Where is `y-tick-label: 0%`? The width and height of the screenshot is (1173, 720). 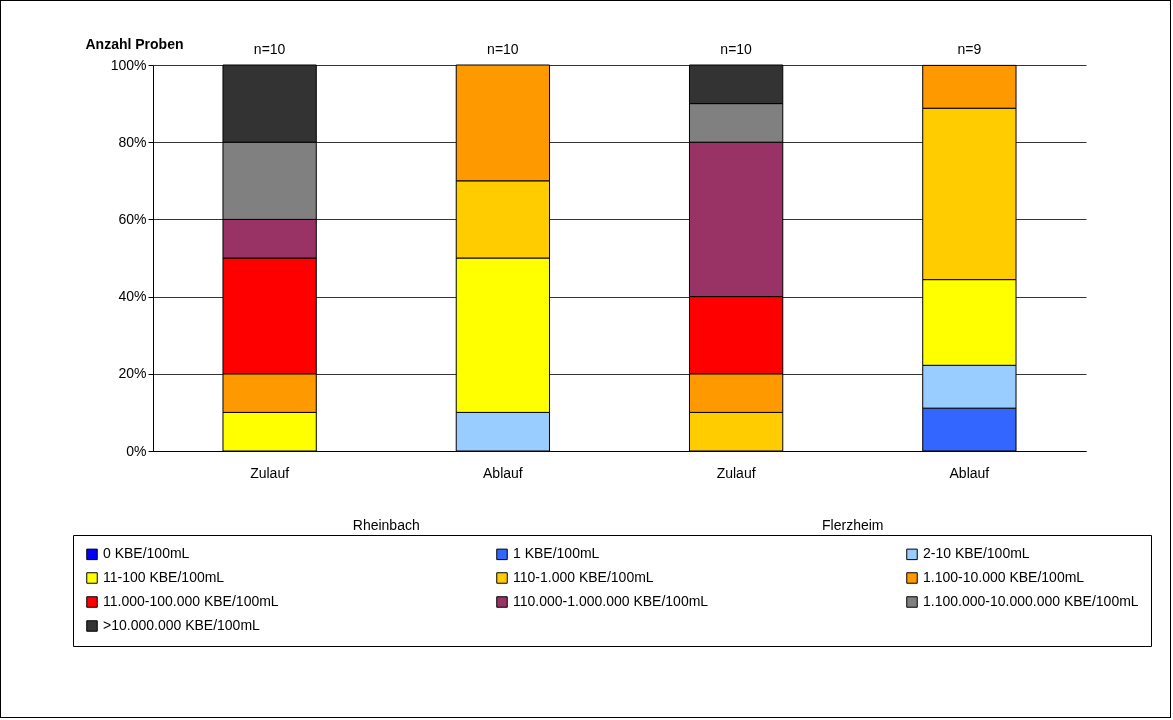
y-tick-label: 0% is located at coordinates (136, 450).